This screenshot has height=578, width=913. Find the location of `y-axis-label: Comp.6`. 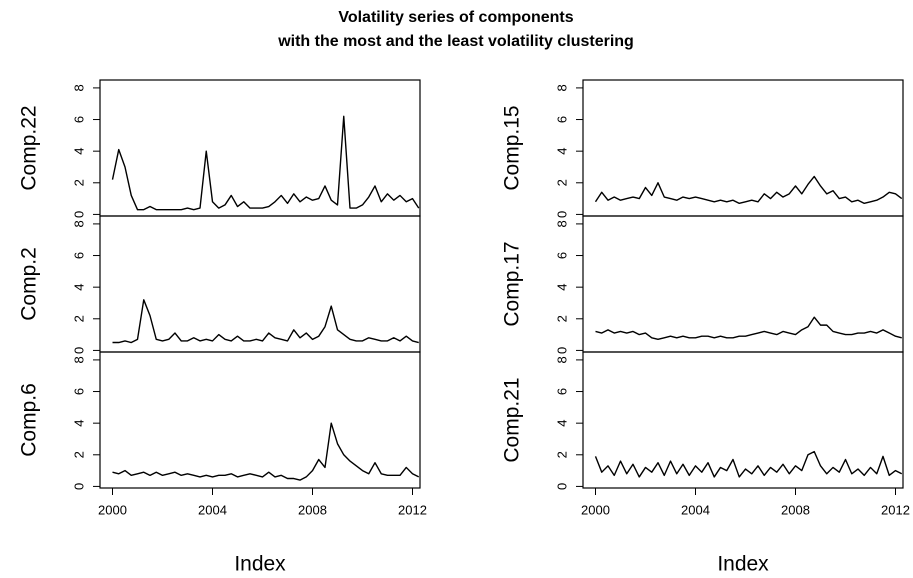

y-axis-label: Comp.6 is located at coordinates (29, 420).